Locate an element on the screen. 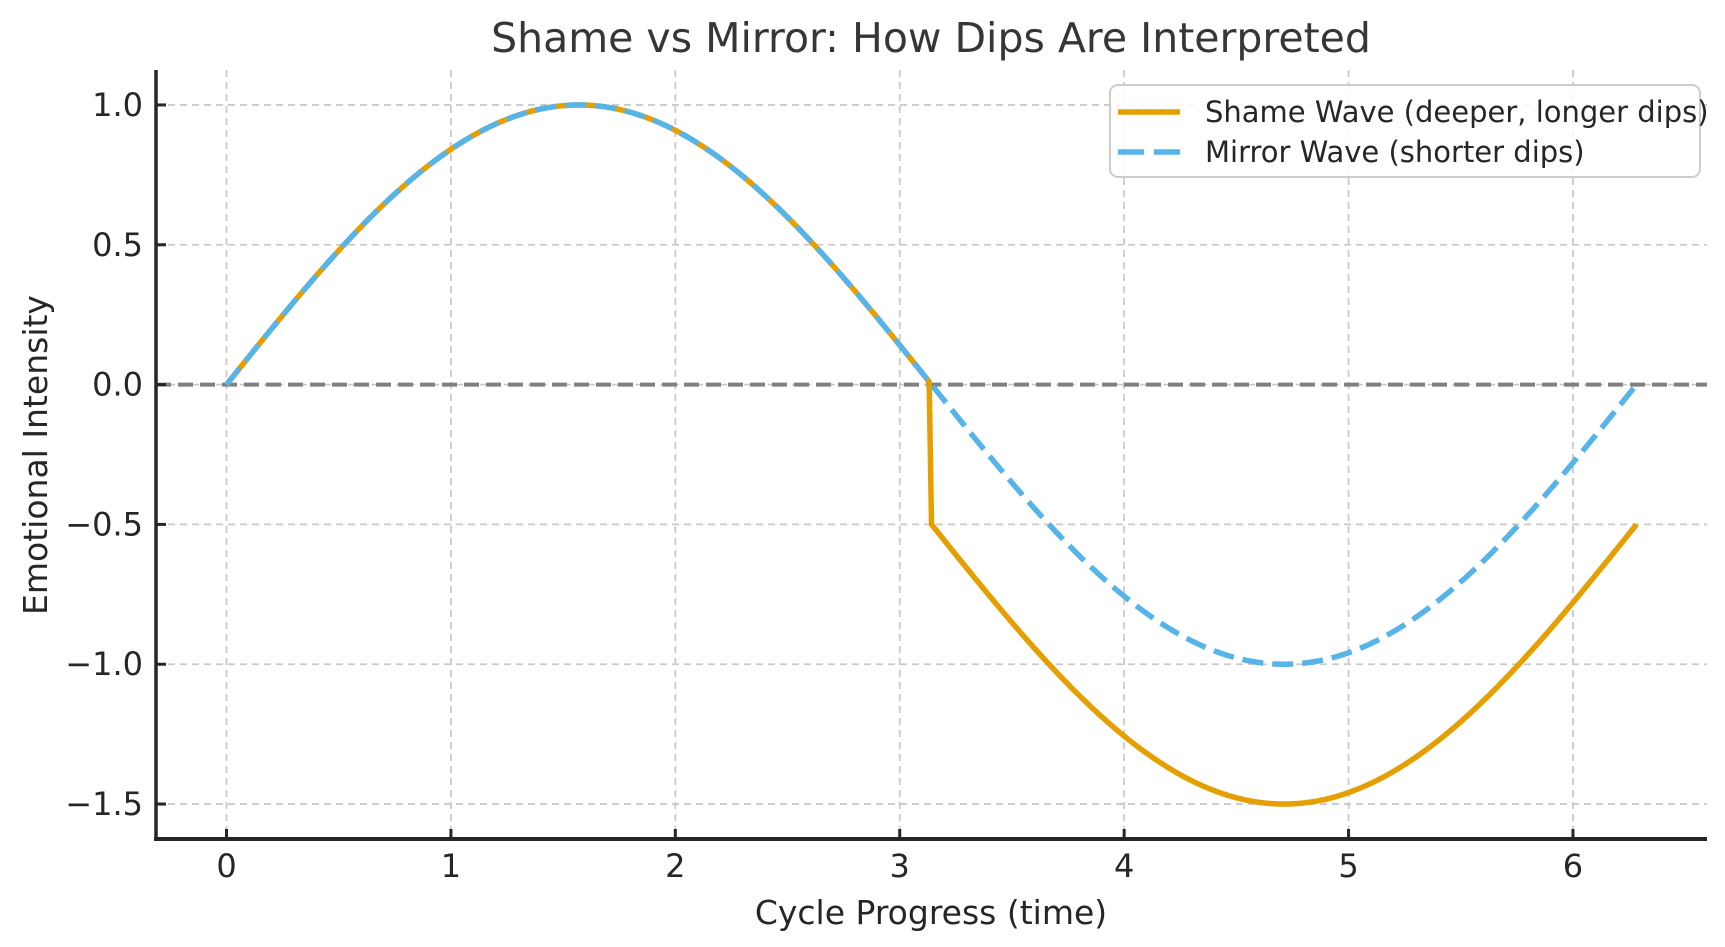 The width and height of the screenshot is (1725, 947). x-tick-label: 4 is located at coordinates (1124, 866).